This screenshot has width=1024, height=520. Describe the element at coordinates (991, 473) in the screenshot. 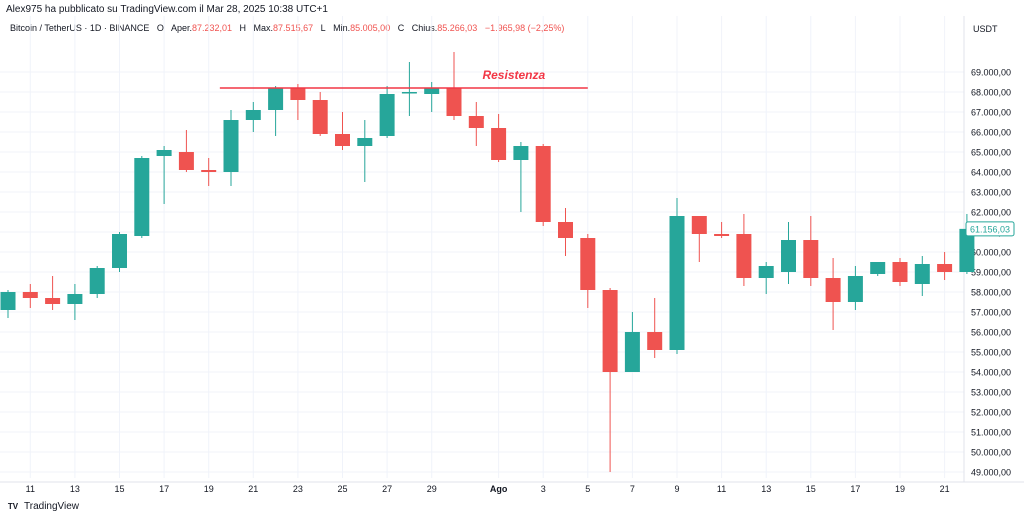

I see `y-tick-label: 49.000,00` at that location.